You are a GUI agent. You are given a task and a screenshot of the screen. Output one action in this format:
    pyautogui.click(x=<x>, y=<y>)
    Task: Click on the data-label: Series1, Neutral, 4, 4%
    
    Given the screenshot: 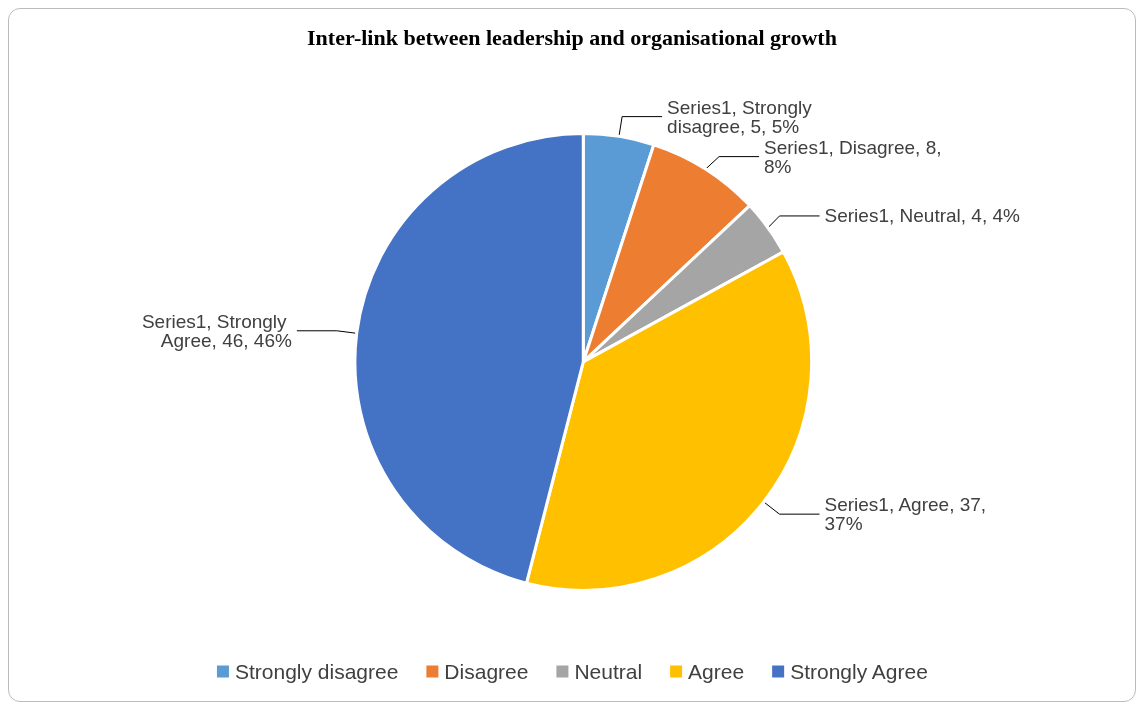 What is the action you would take?
    pyautogui.click(x=922, y=216)
    